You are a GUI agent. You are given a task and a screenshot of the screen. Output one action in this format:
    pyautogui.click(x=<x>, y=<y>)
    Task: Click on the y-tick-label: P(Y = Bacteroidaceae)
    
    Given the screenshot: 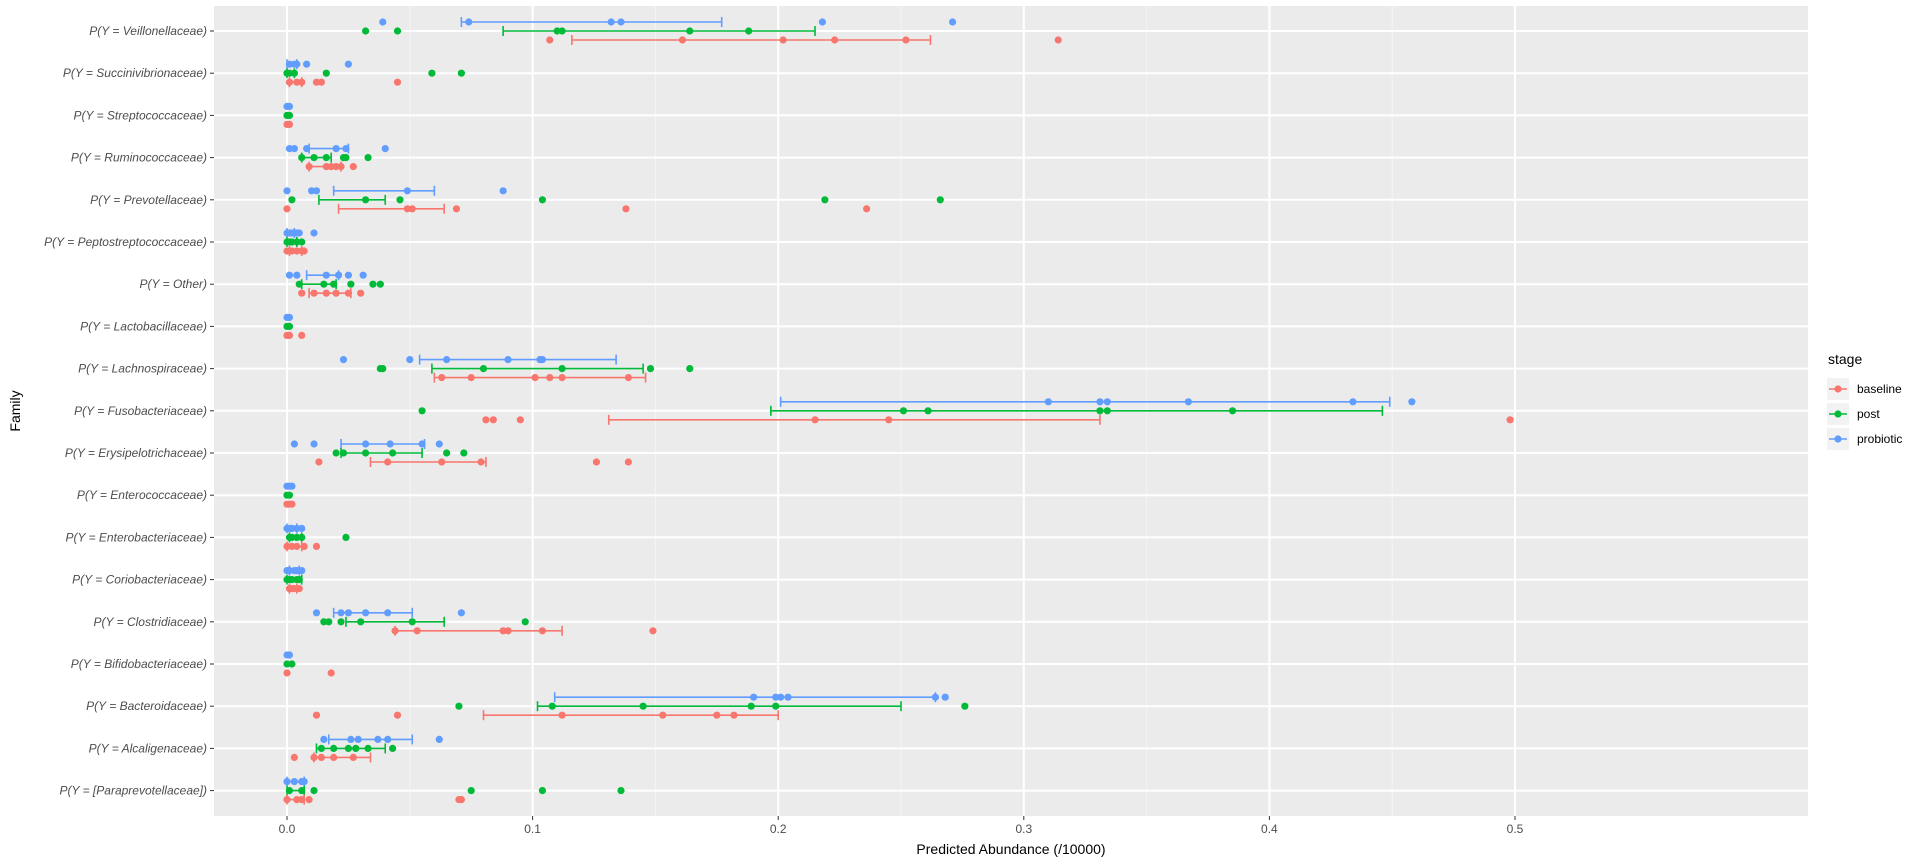 What is the action you would take?
    pyautogui.click(x=146, y=706)
    